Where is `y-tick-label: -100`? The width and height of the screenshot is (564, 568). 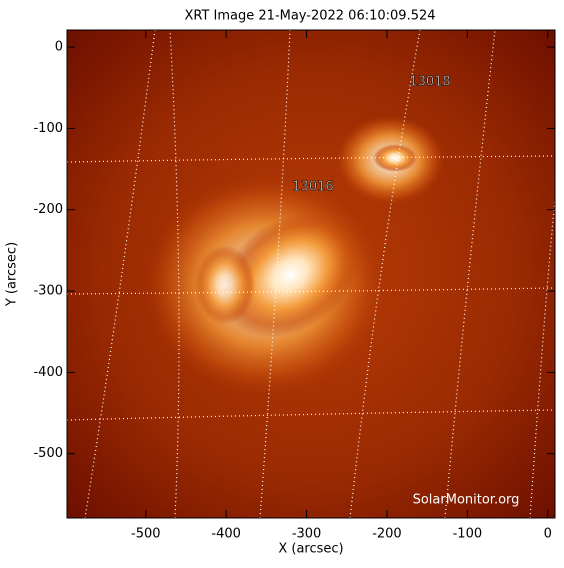
y-tick-label: -100 is located at coordinates (48, 128).